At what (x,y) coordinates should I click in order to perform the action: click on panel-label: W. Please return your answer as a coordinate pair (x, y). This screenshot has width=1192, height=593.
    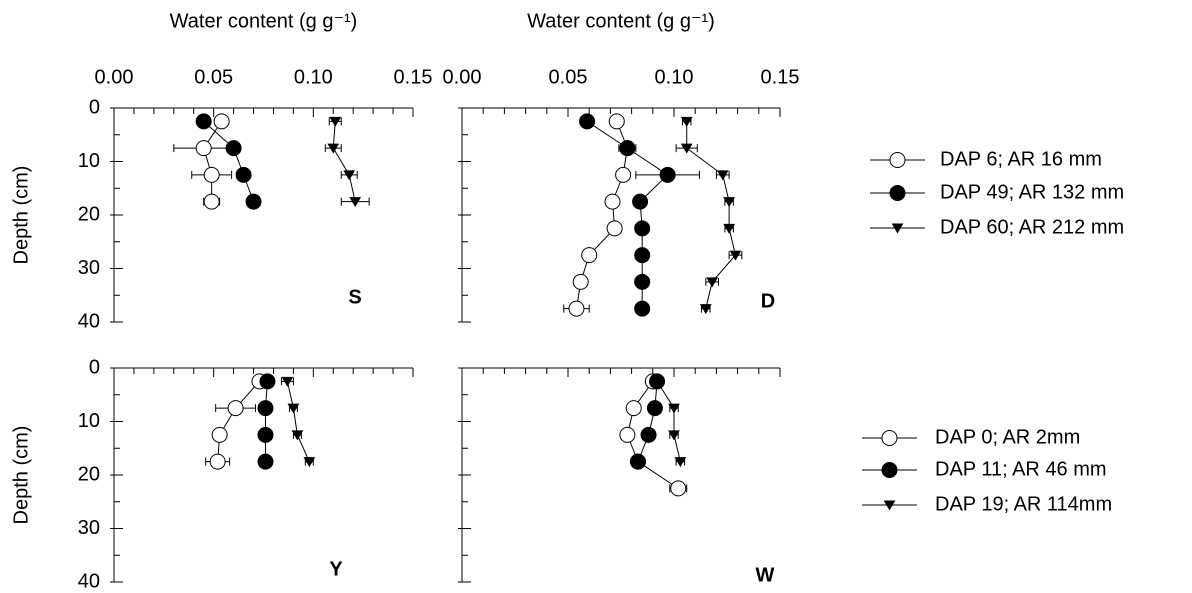
    Looking at the image, I should click on (765, 575).